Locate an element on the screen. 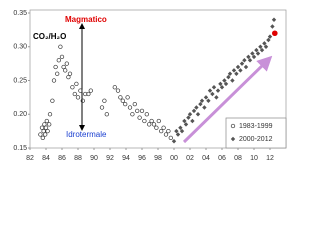 The width and height of the screenshot is (320, 240). x-tick-label: 82 is located at coordinates (30, 158).